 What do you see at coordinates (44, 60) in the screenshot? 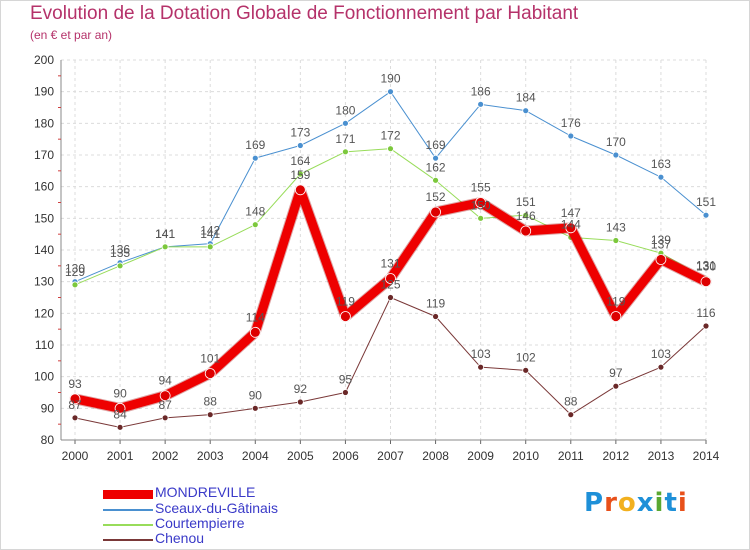
I see `y-tick-label: 200` at bounding box center [44, 60].